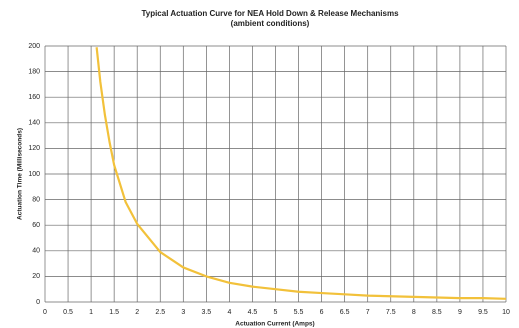 The height and width of the screenshot is (328, 519). I want to click on x-tick-label: 6.5, so click(345, 312).